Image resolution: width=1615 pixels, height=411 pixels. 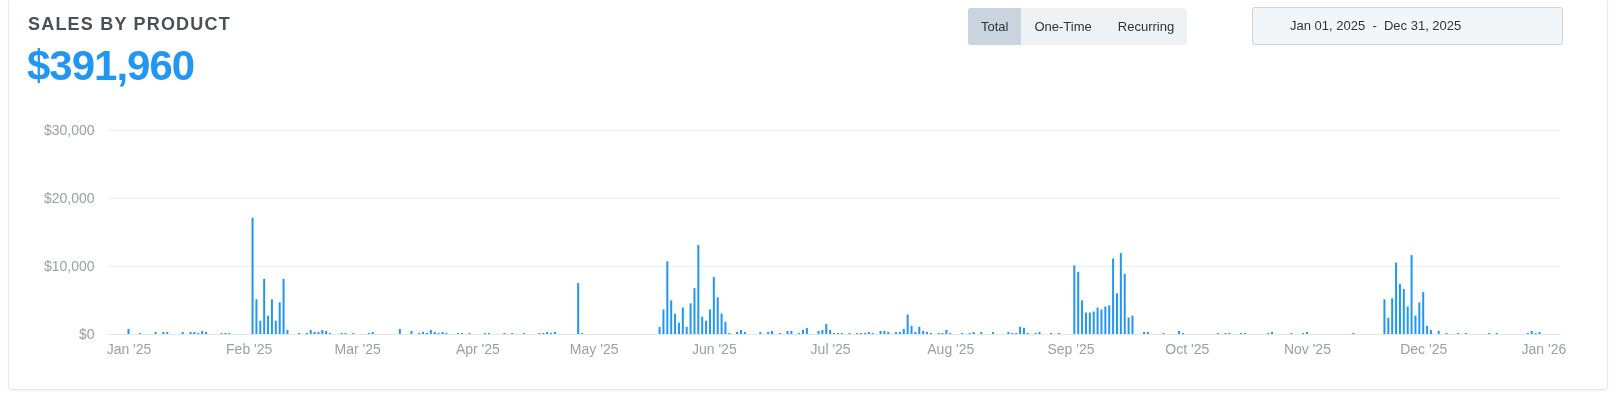 I want to click on chart-title: SALES BY PRODUCT, so click(x=129, y=24).